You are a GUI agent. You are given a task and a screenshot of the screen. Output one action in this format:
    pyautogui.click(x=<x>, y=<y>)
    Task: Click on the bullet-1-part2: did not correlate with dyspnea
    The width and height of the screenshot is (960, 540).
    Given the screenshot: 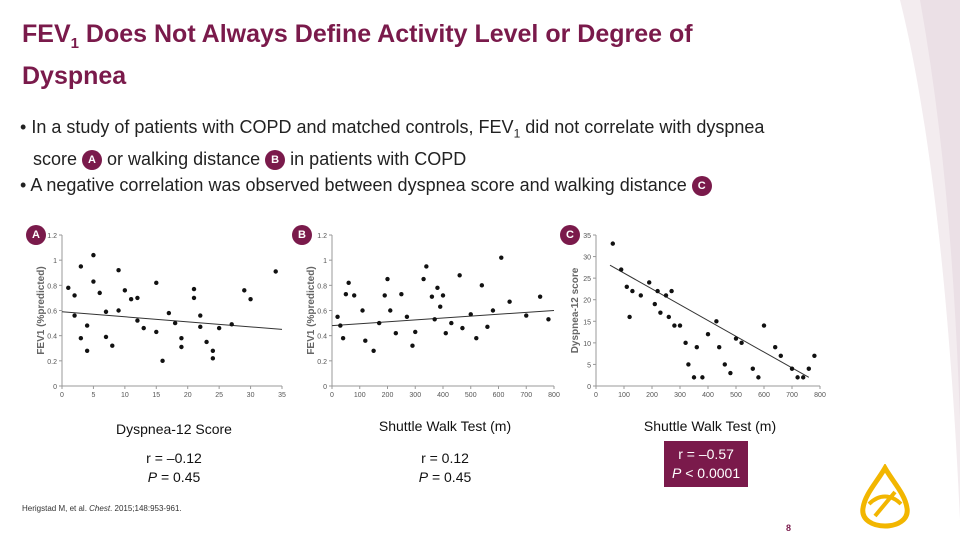 What is the action you would take?
    pyautogui.click(x=642, y=127)
    